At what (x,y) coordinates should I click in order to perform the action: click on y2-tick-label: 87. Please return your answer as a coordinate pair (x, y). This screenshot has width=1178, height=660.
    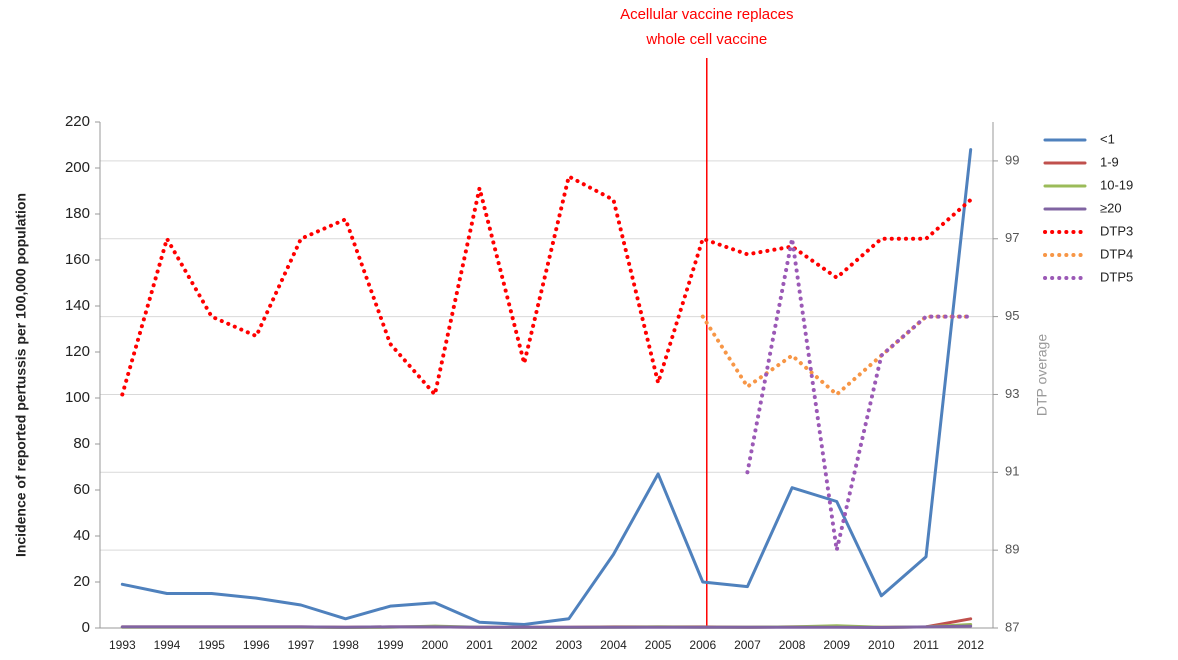
    Looking at the image, I should click on (1012, 626).